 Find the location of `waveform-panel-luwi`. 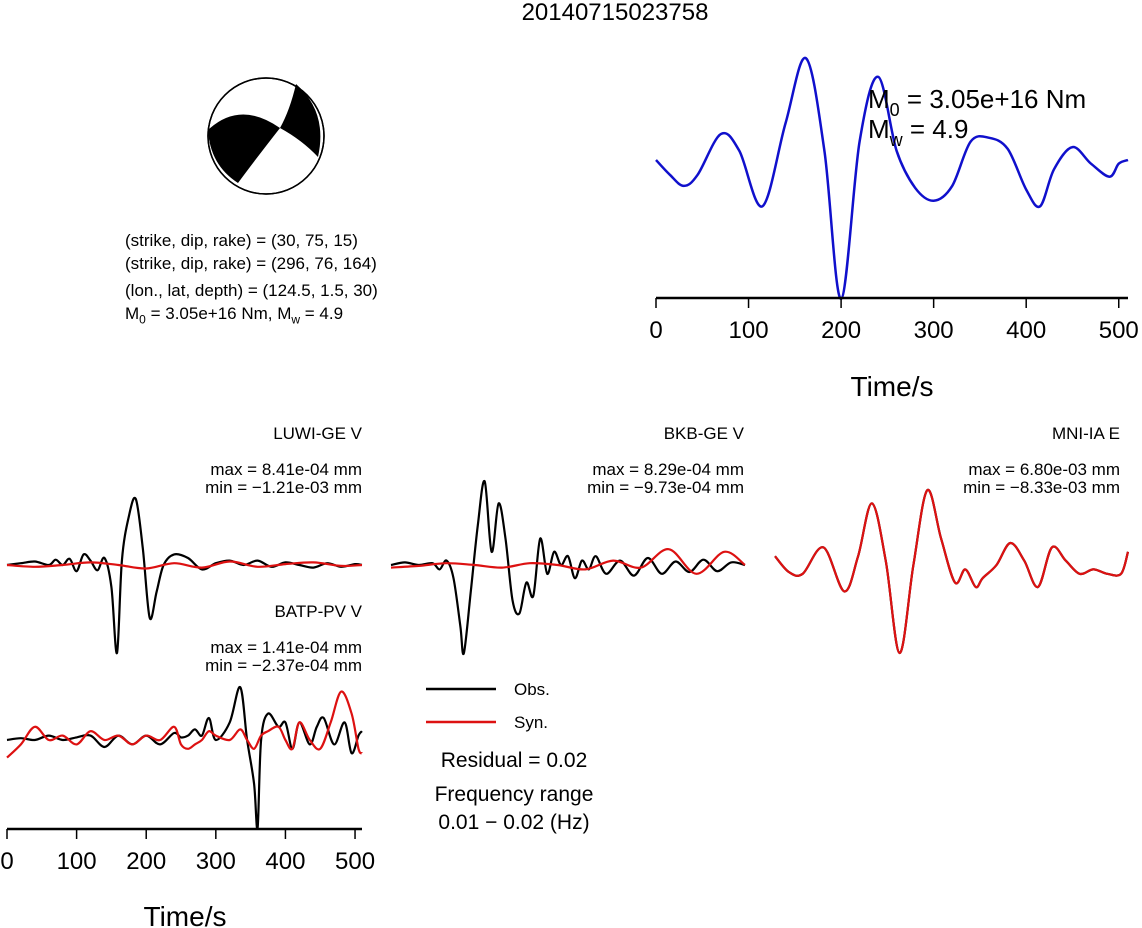

waveform-panel-luwi is located at coordinates (184, 575).